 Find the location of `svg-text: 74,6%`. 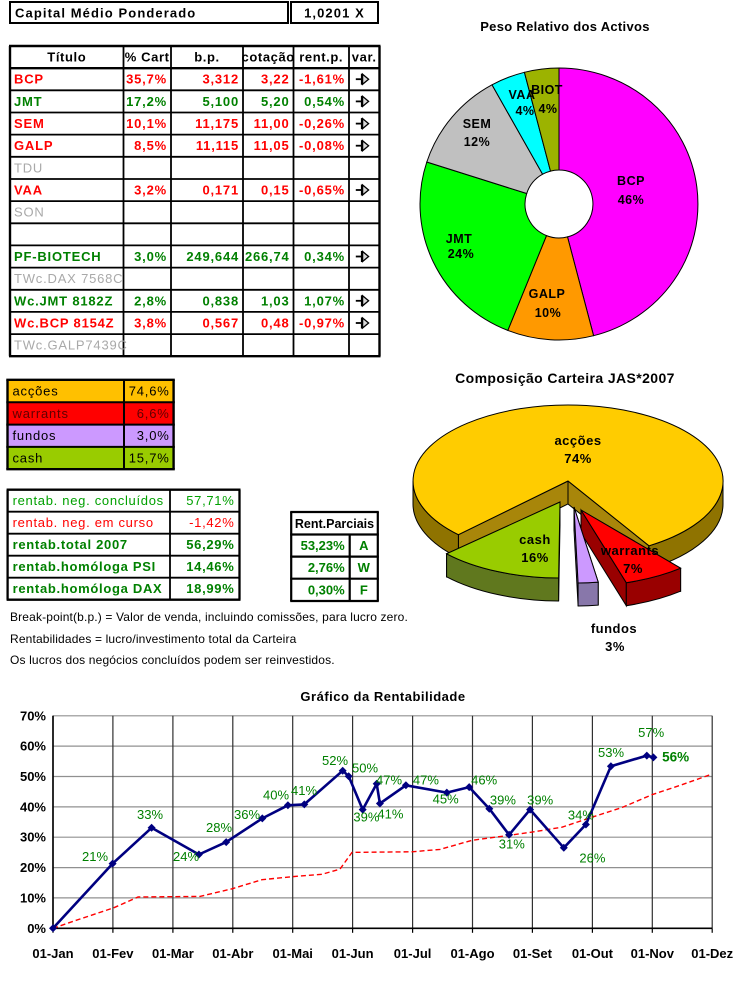

svg-text: 74,6% is located at coordinates (149, 391).